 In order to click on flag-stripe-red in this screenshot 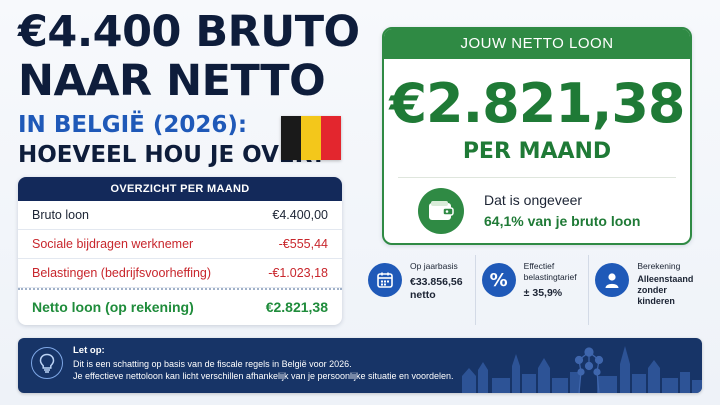, I will do `click(331, 138)`.